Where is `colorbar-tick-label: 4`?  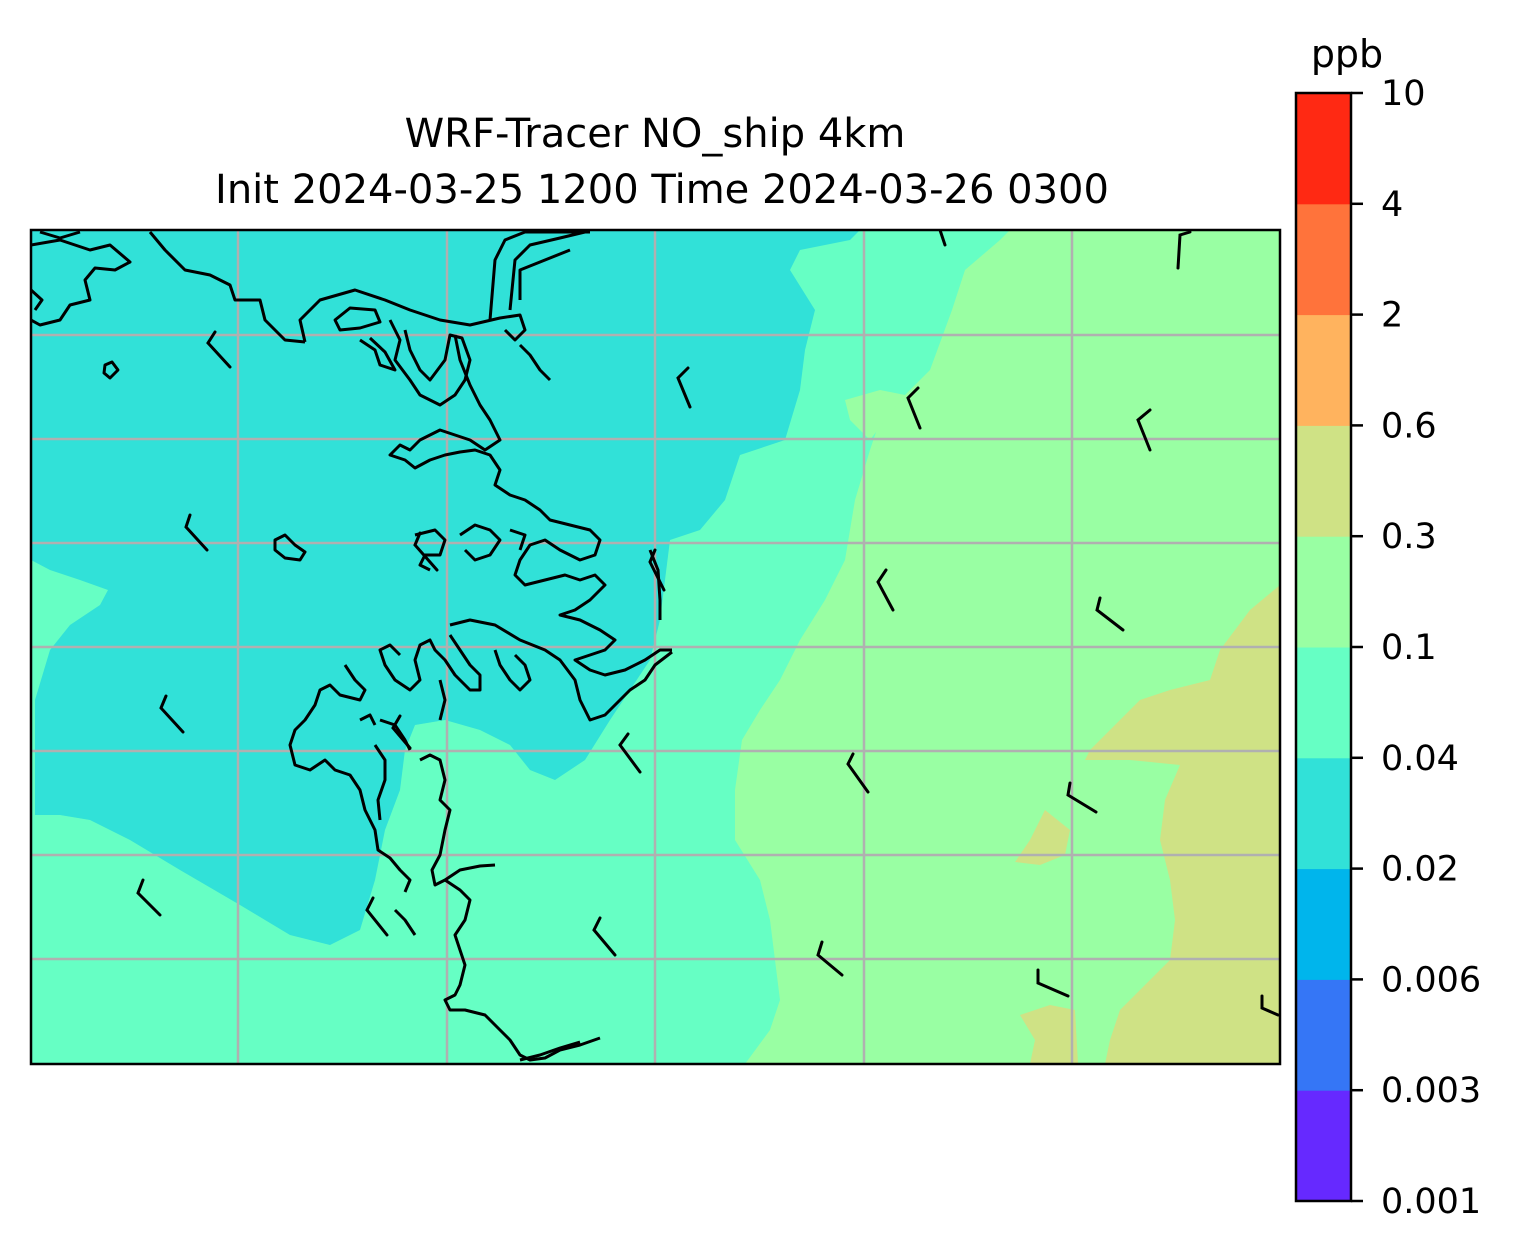 colorbar-tick-label: 4 is located at coordinates (1392, 205).